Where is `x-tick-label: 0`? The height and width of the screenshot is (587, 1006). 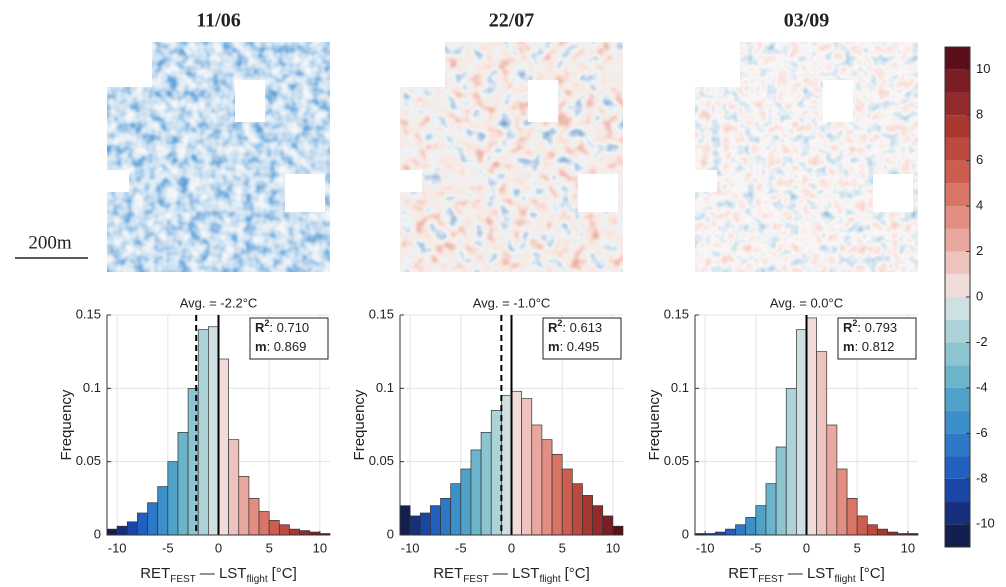 x-tick-label: 0 is located at coordinates (511, 547).